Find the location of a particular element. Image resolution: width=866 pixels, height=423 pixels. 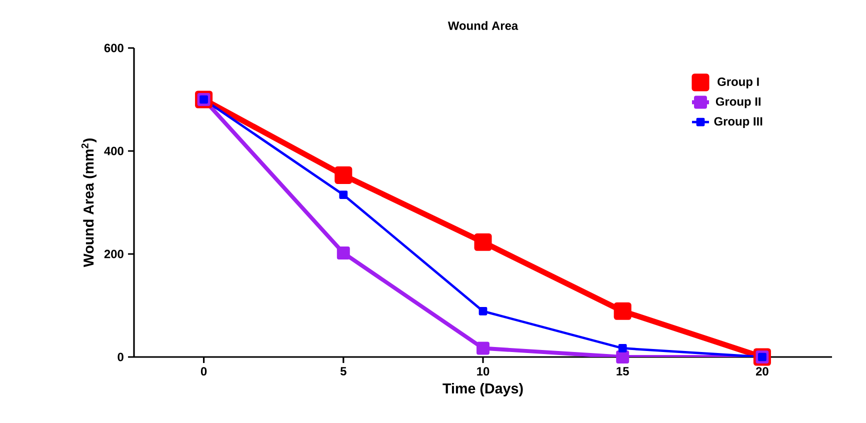

legend-label: Group III is located at coordinates (738, 122).